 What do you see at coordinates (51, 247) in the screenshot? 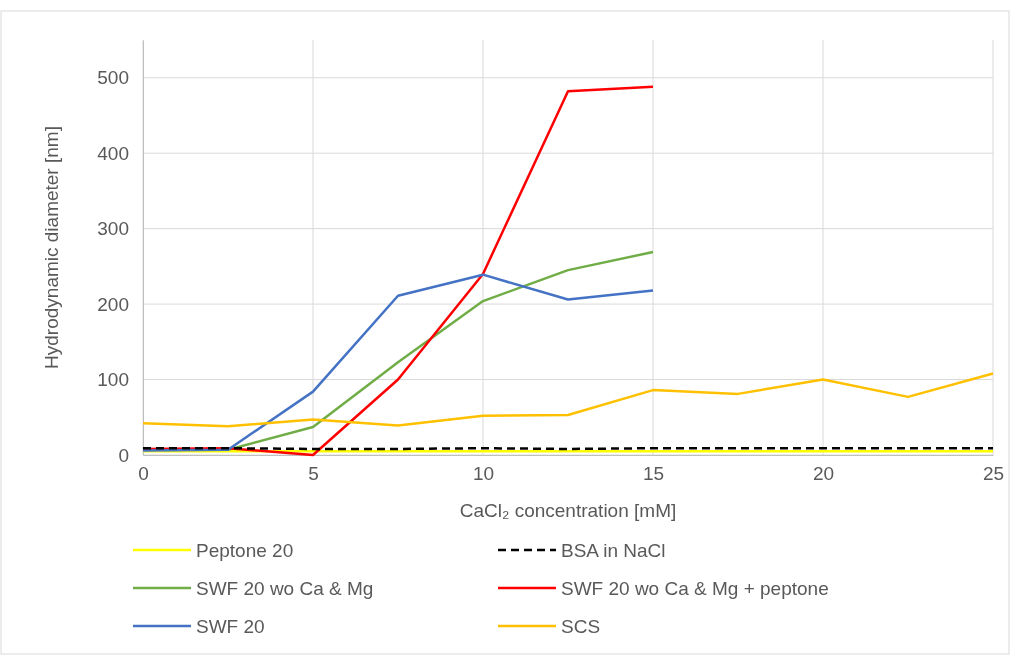
I see `y-axis-title: Hydrodynamic diameter [nm]` at bounding box center [51, 247].